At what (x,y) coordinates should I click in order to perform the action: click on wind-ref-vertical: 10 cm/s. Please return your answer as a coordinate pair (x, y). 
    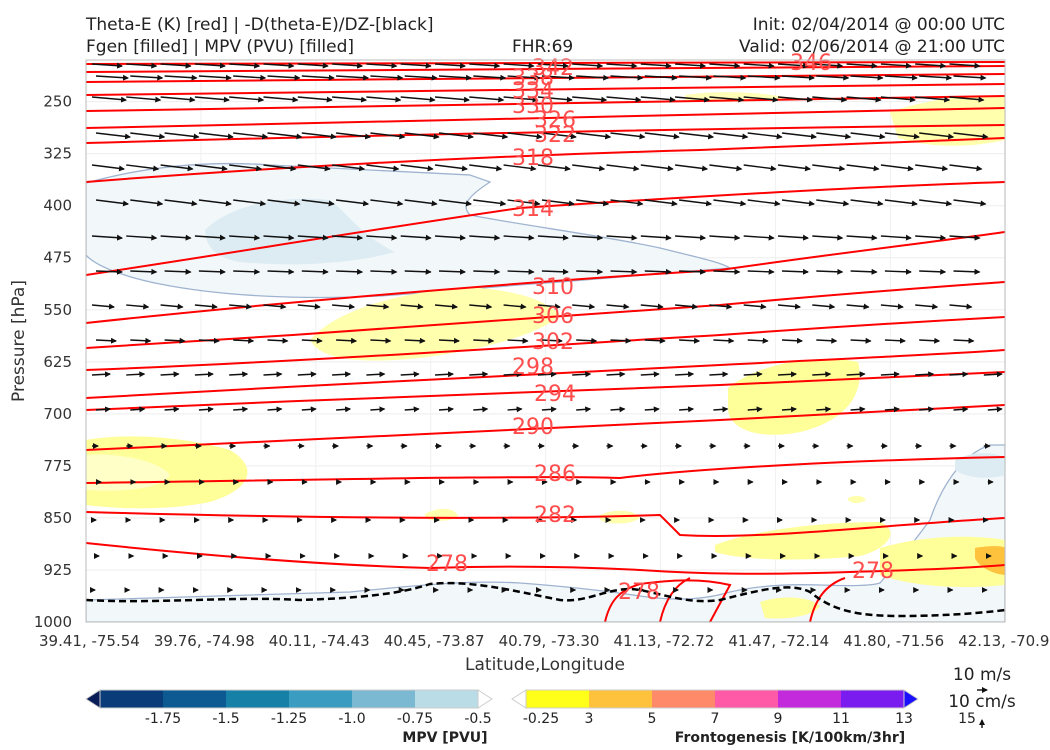
    Looking at the image, I should click on (982, 702).